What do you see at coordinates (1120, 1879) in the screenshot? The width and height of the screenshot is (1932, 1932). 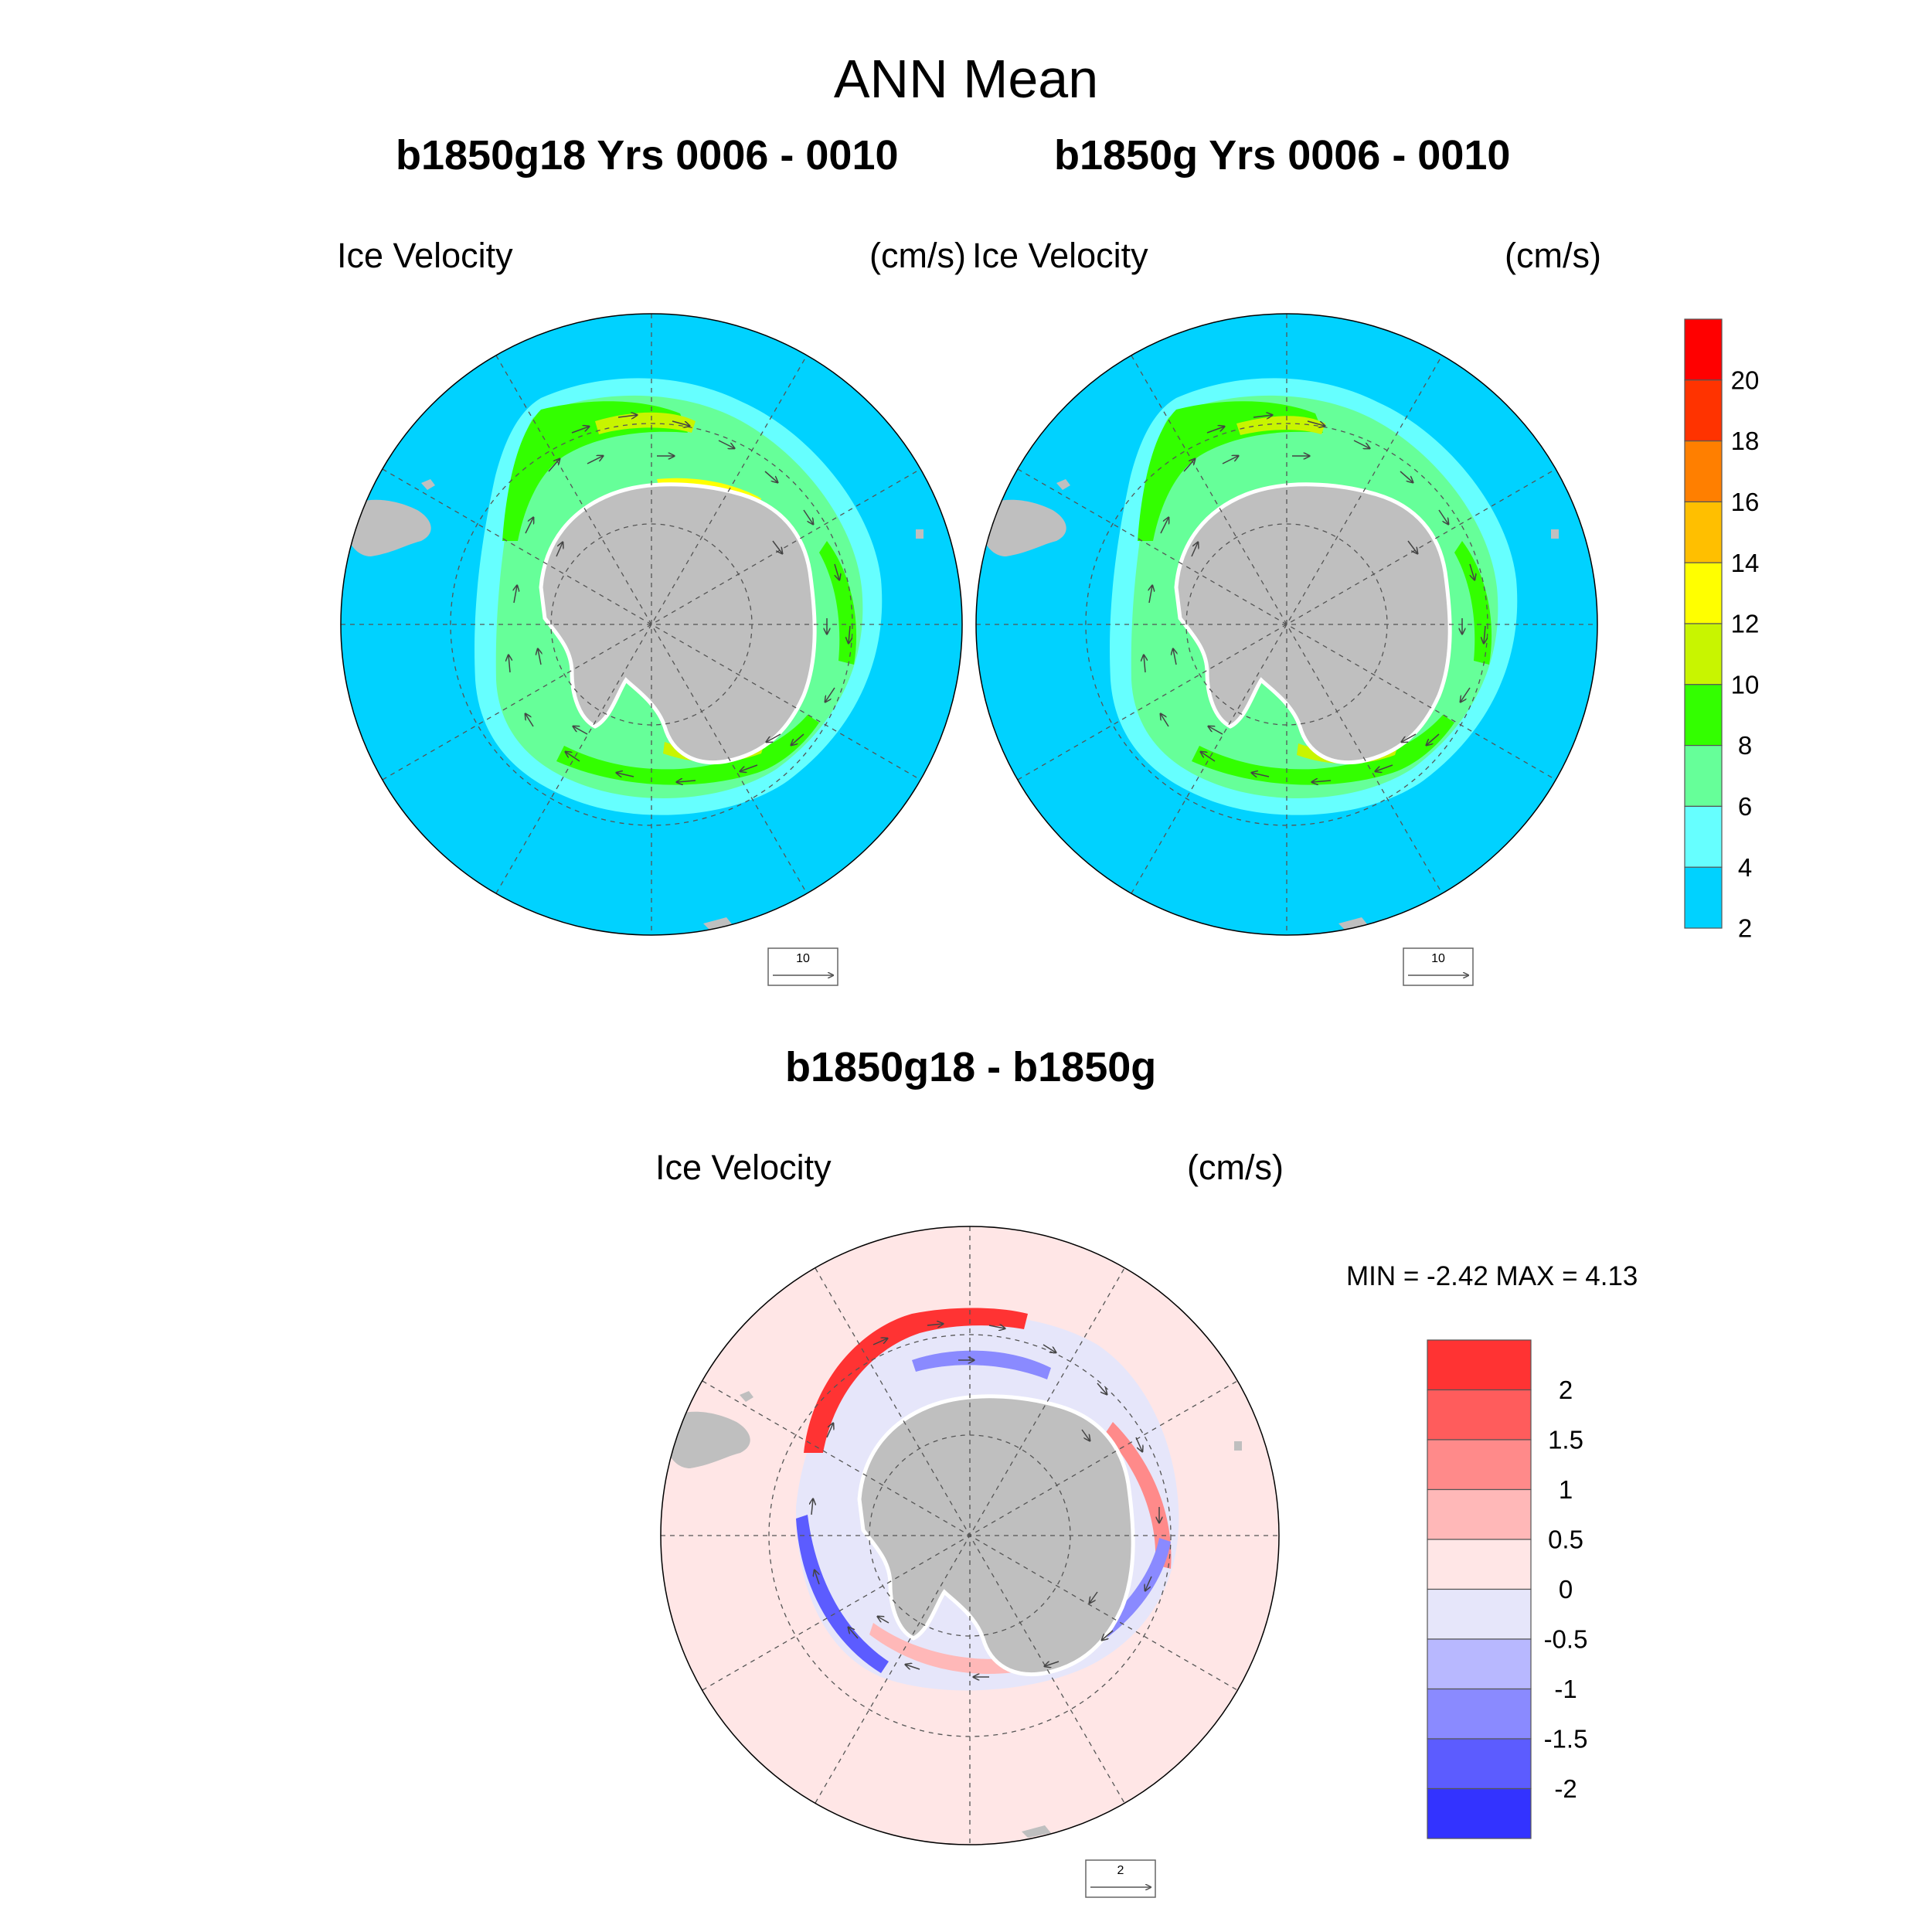 I see `reference-vector-3: 2` at bounding box center [1120, 1879].